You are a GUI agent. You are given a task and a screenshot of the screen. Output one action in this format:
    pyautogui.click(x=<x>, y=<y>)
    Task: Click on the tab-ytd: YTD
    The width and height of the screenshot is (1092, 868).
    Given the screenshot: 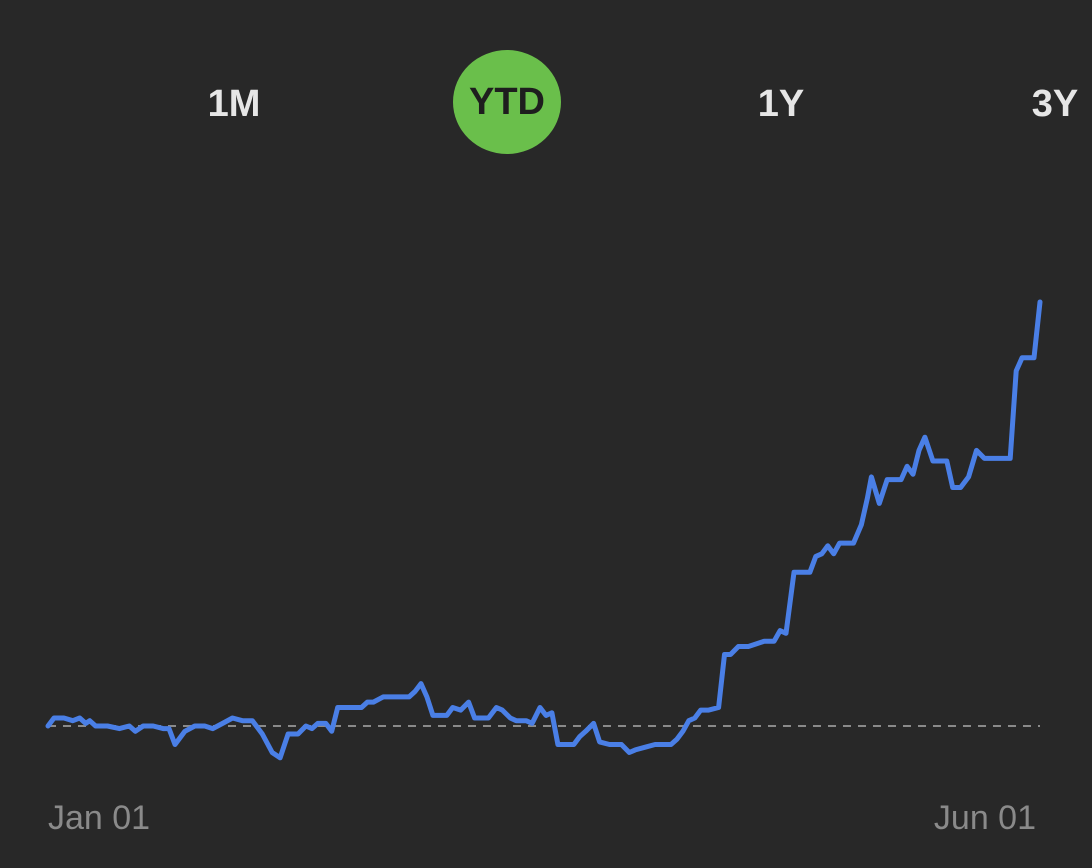 What is the action you would take?
    pyautogui.click(x=507, y=102)
    